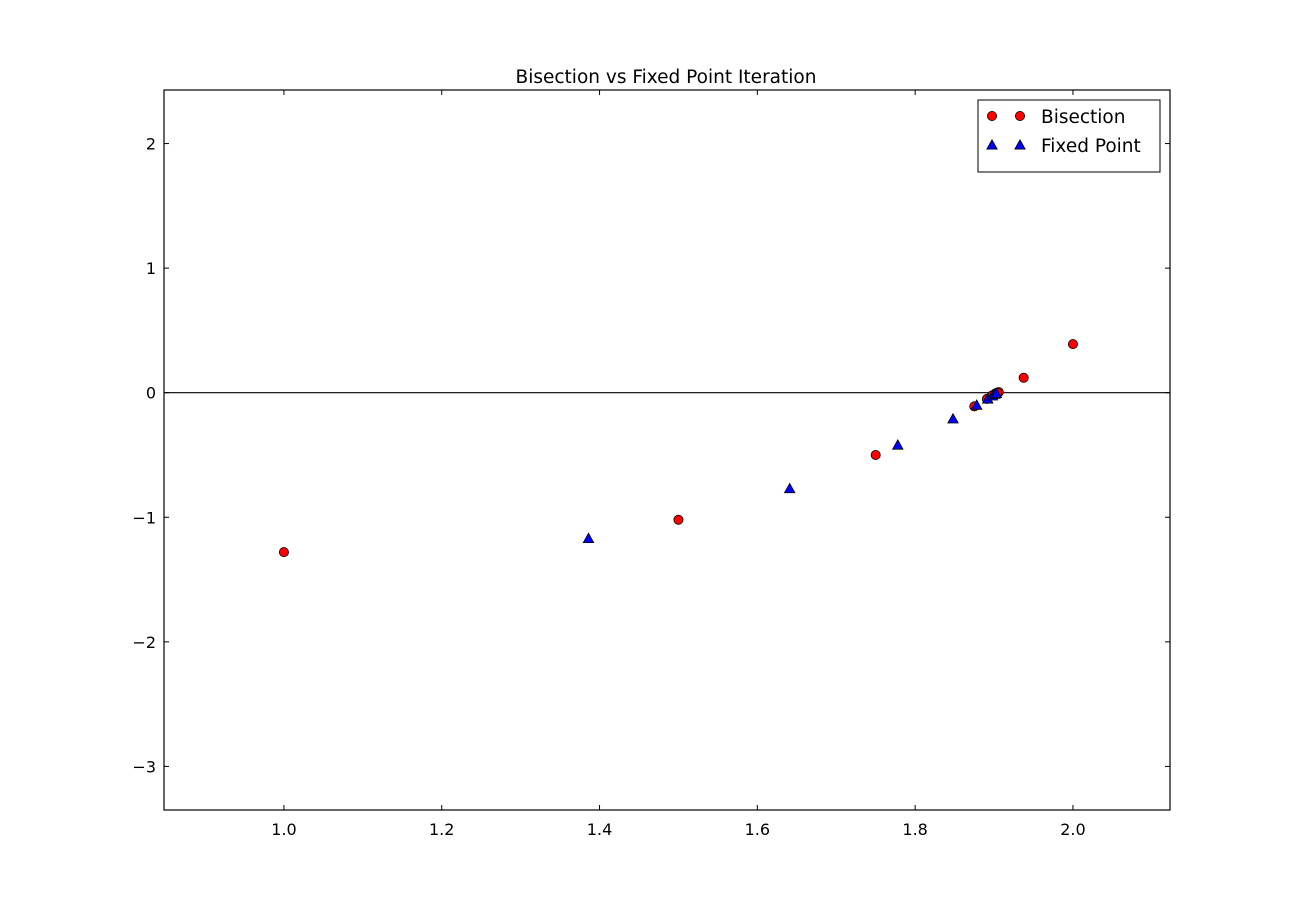 The height and width of the screenshot is (900, 1300). Describe the element at coordinates (151, 144) in the screenshot. I see `y-tick-label: 2` at that location.